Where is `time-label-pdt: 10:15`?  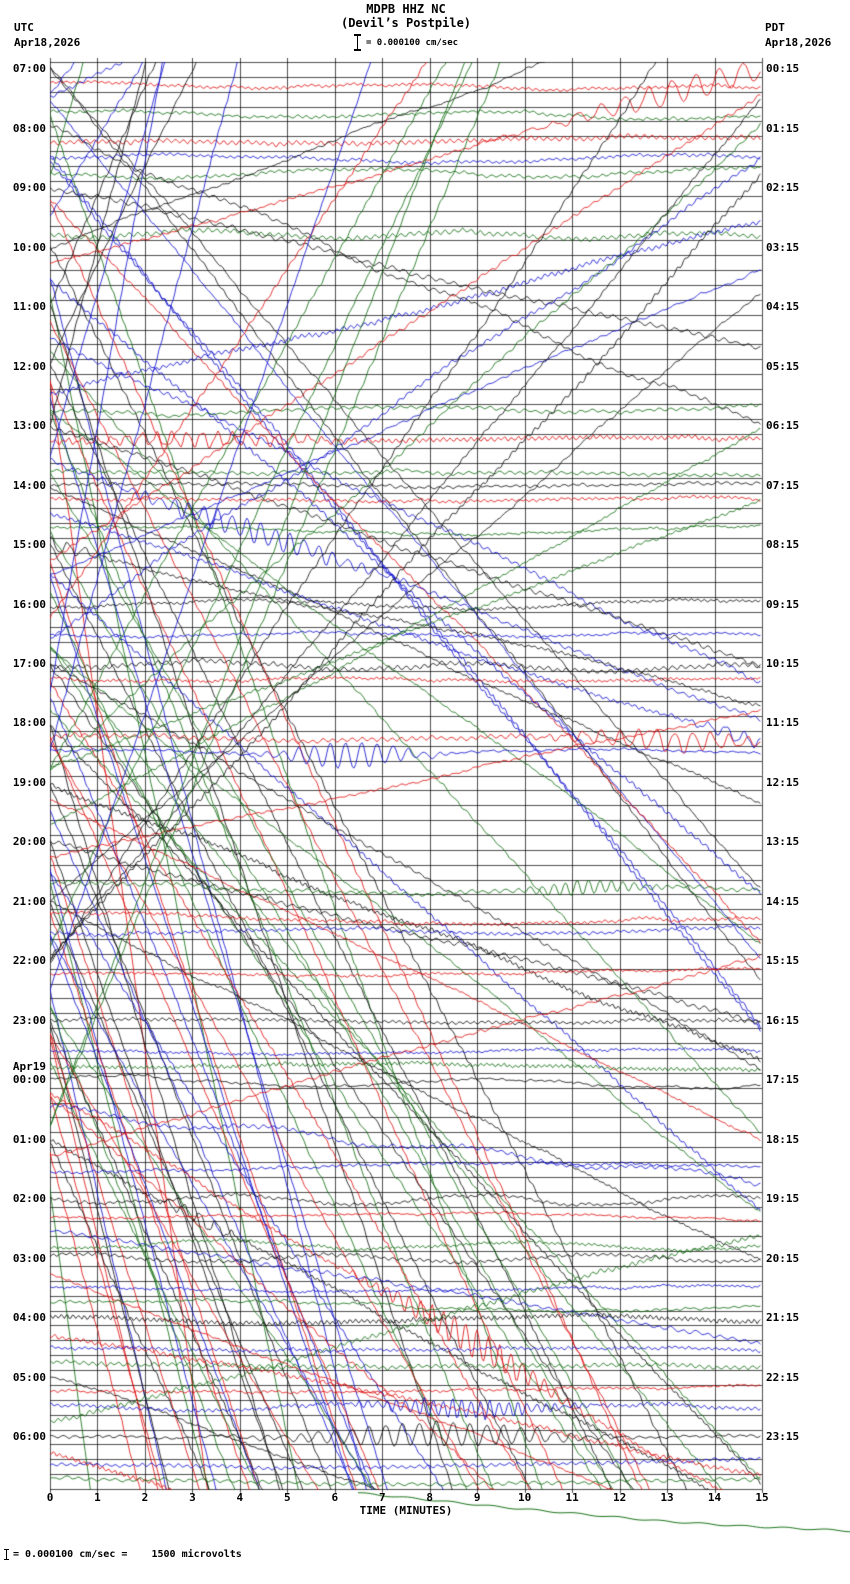 time-label-pdt: 10:15 is located at coordinates (783, 664).